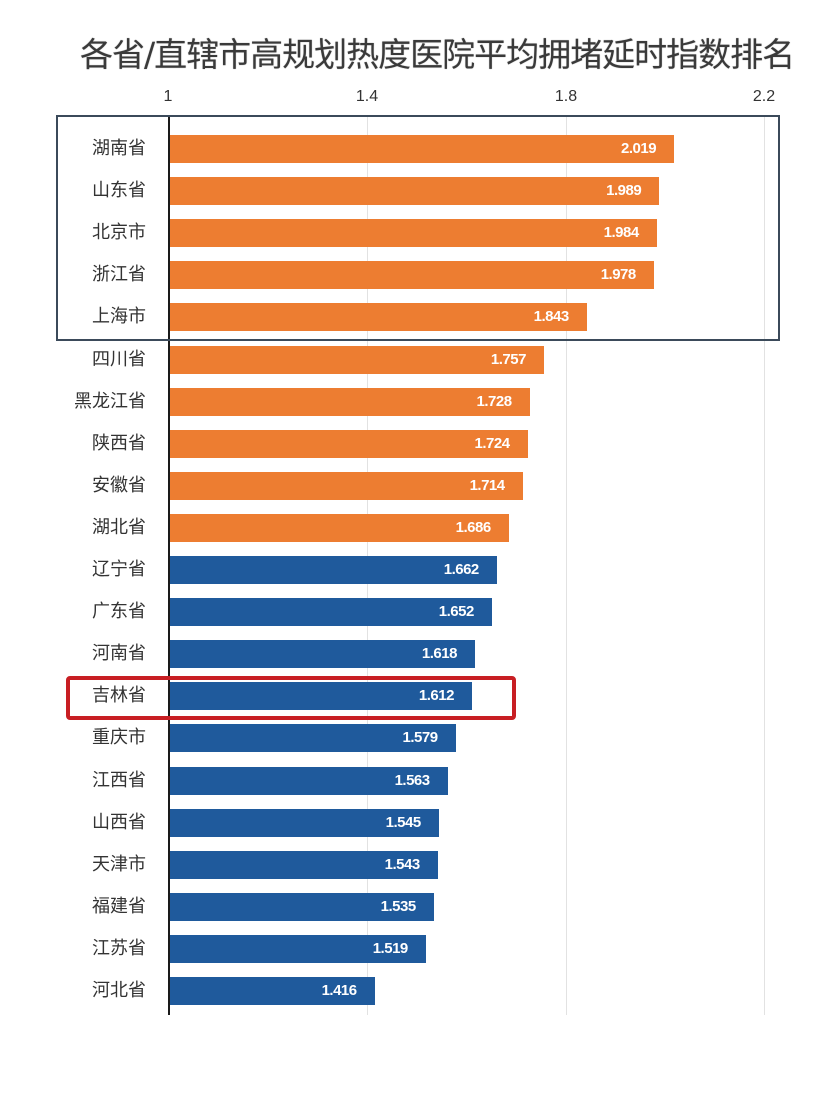  Describe the element at coordinates (398, 906) in the screenshot. I see `value-label: 1.535` at that location.